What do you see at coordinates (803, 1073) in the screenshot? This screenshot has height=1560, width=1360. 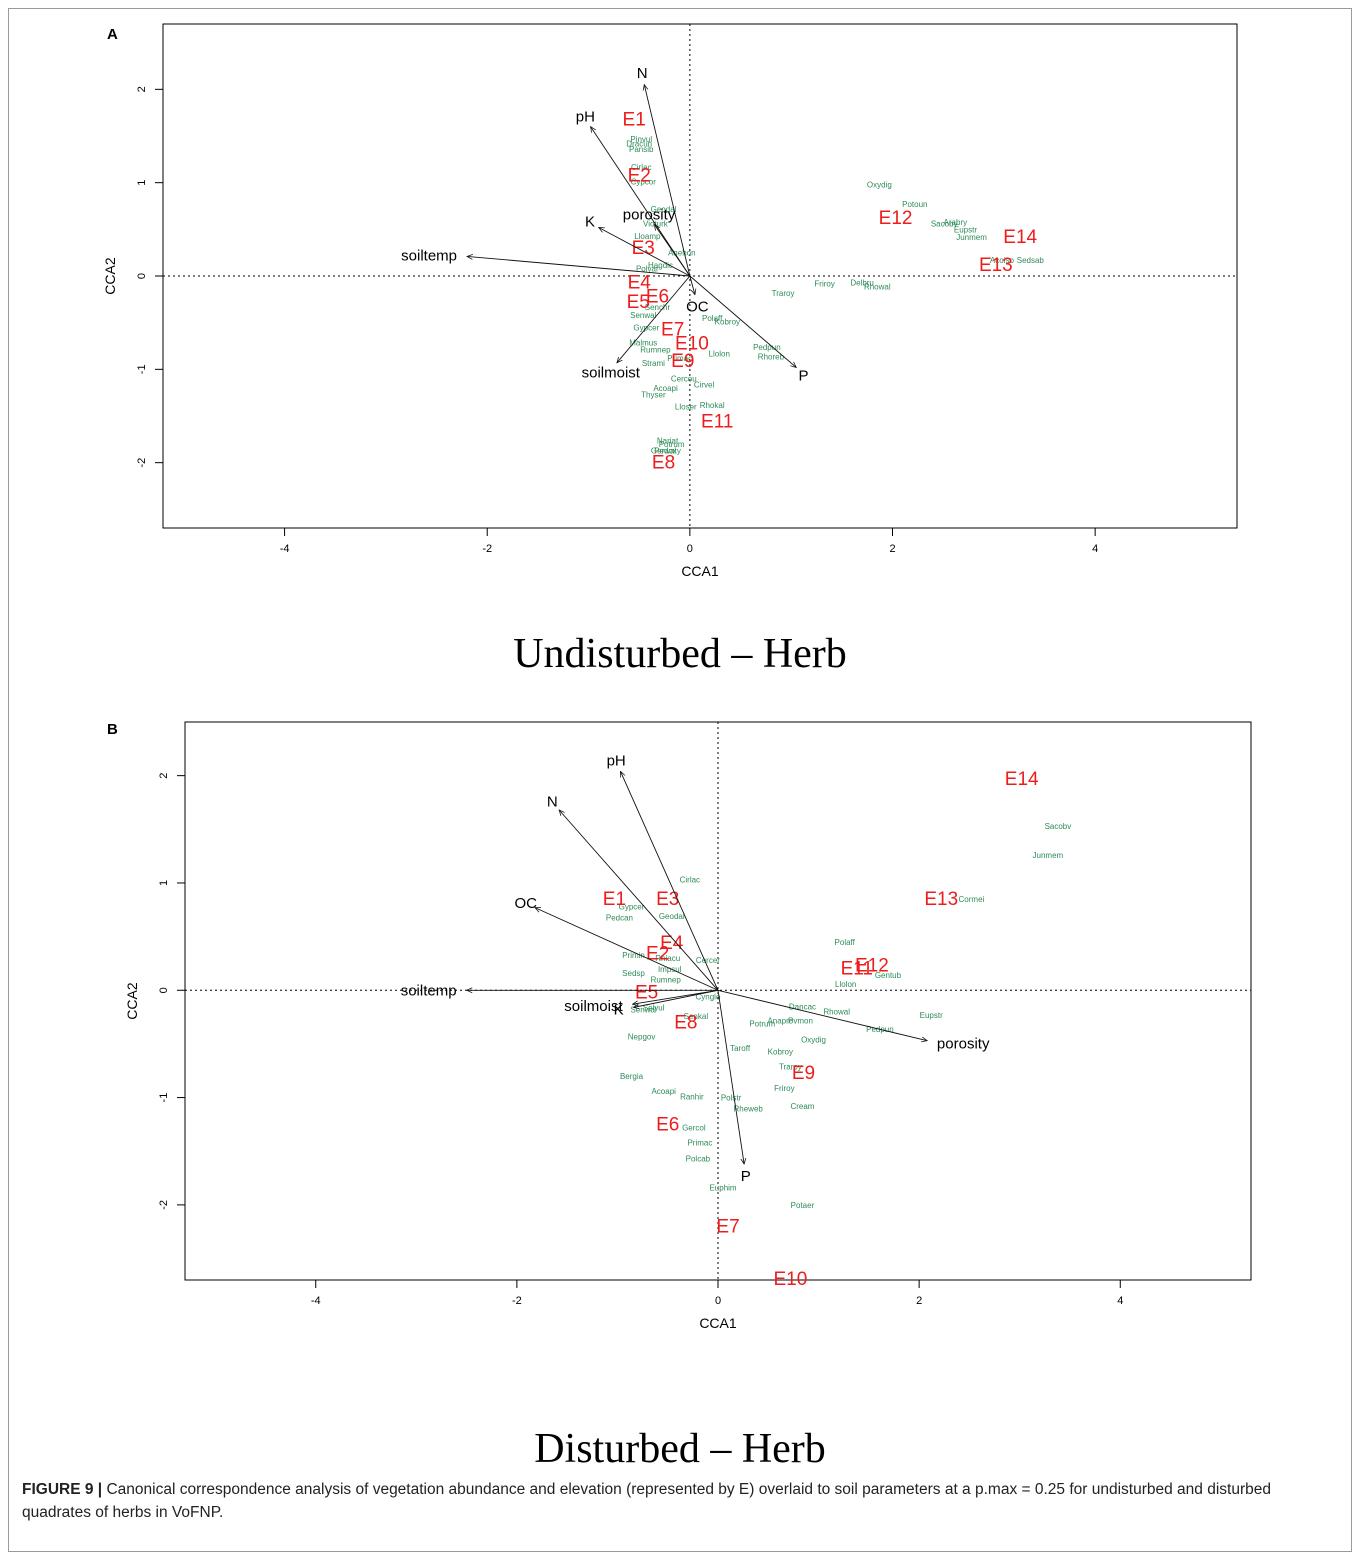 I see `site-label: E9` at bounding box center [803, 1073].